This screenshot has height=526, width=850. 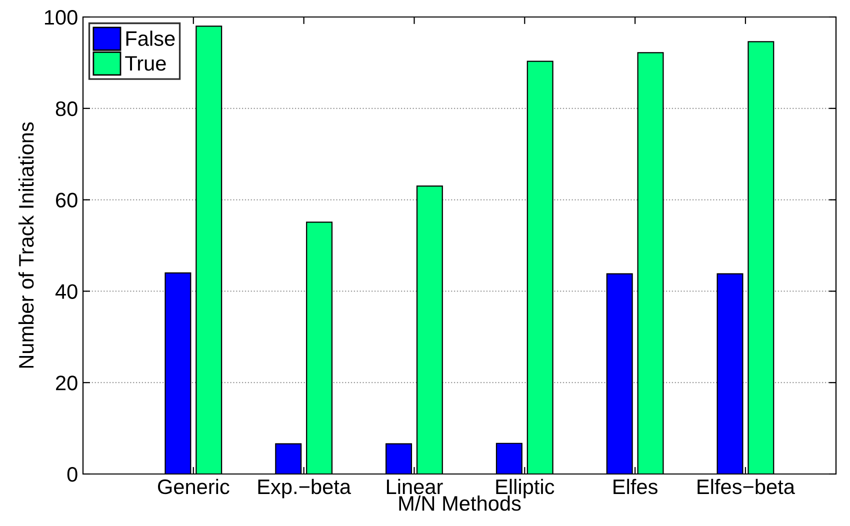 What do you see at coordinates (636, 486) in the screenshot?
I see `x-tick-label: Elfes` at bounding box center [636, 486].